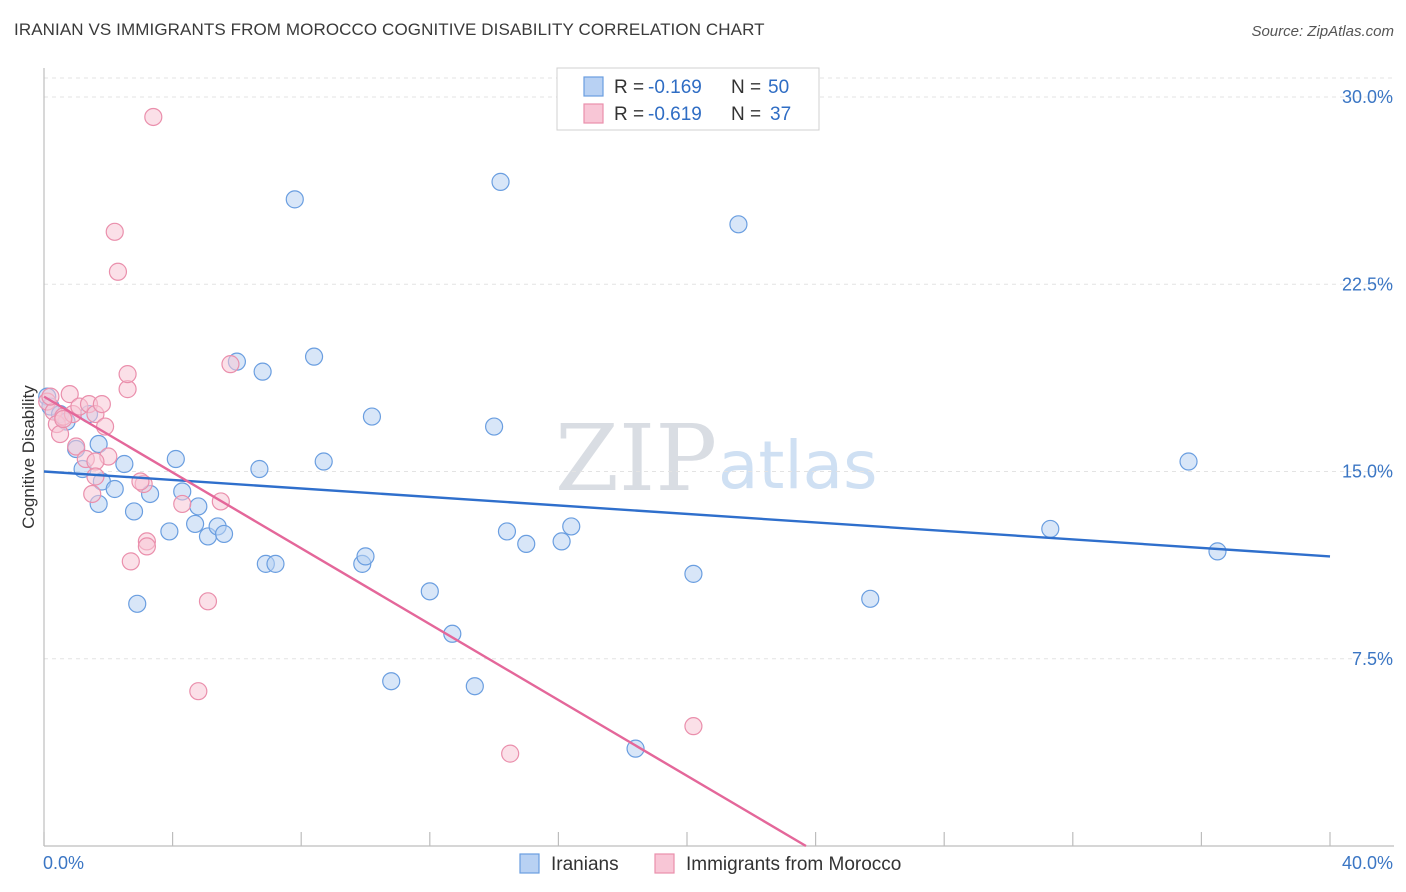 This screenshot has height=892, width=1406. Describe the element at coordinates (1322, 31) in the screenshot. I see `chart-source: Source: ZipAtlas.com` at that location.